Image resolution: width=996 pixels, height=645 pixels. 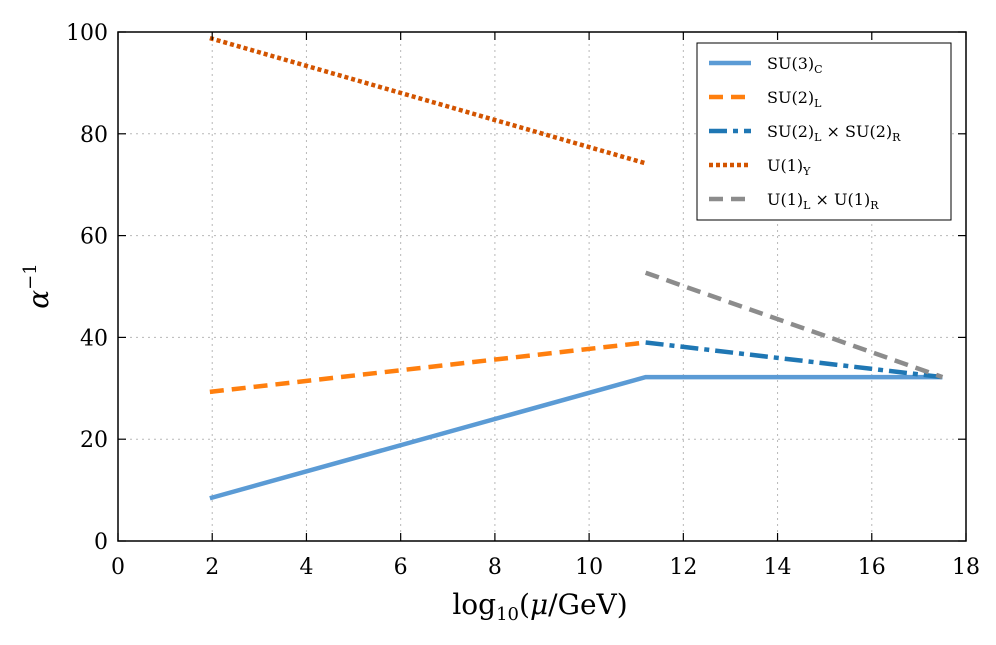 I want to click on x-tick-label: 10, so click(x=589, y=567).